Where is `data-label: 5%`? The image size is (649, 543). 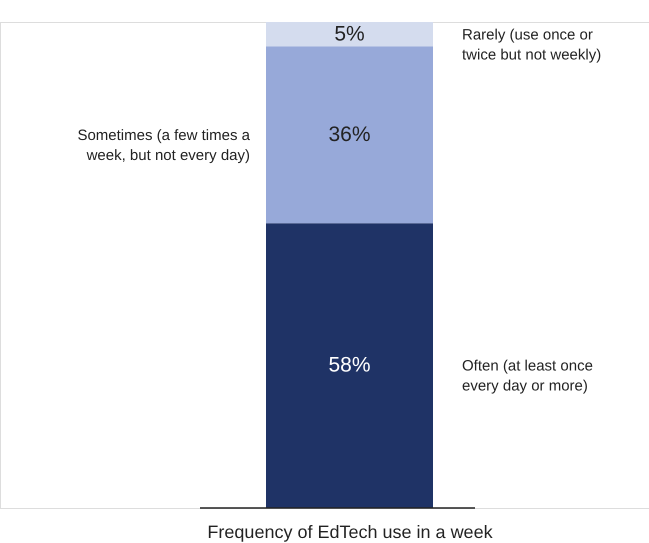 data-label: 5% is located at coordinates (349, 34).